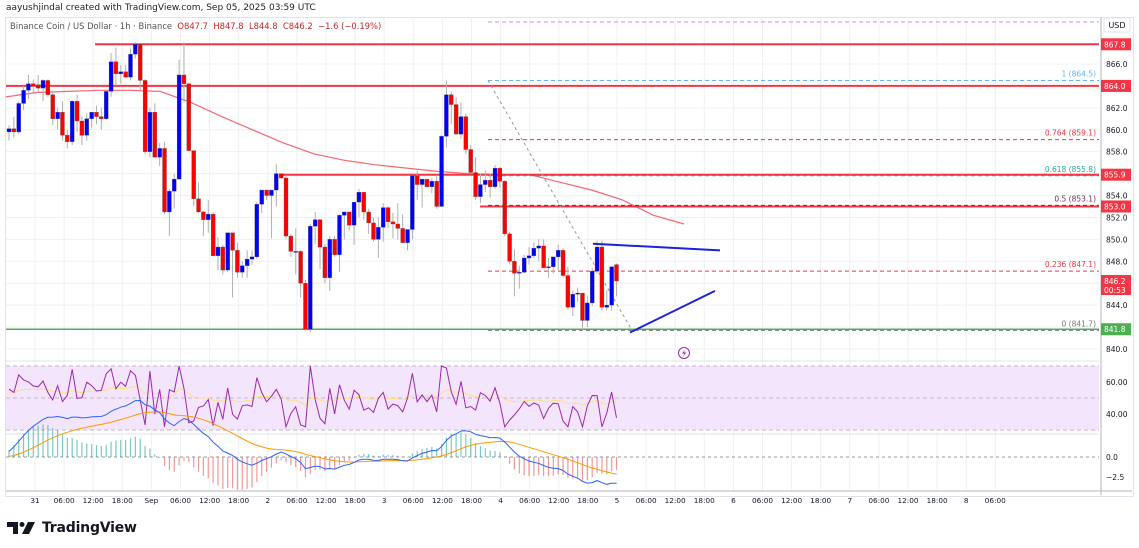  What do you see at coordinates (1079, 323) in the screenshot?
I see `fib-label: 0 (841.7)` at bounding box center [1079, 323].